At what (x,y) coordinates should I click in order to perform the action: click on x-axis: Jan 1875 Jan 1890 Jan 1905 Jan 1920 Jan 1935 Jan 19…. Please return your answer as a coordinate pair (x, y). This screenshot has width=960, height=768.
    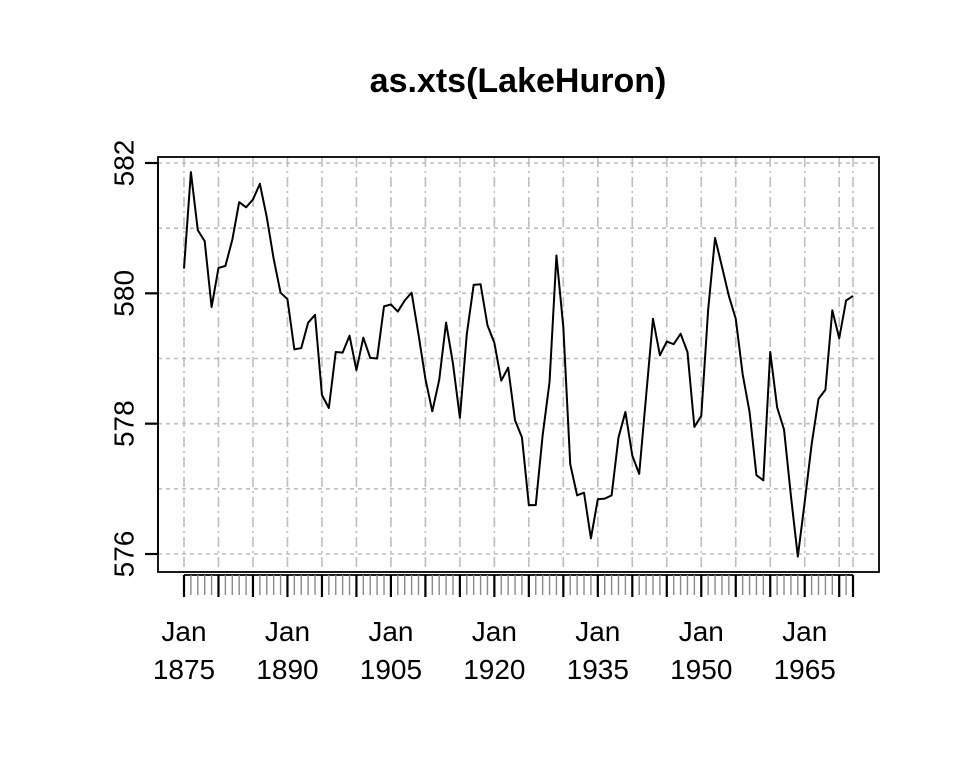
    Looking at the image, I should click on (504, 629).